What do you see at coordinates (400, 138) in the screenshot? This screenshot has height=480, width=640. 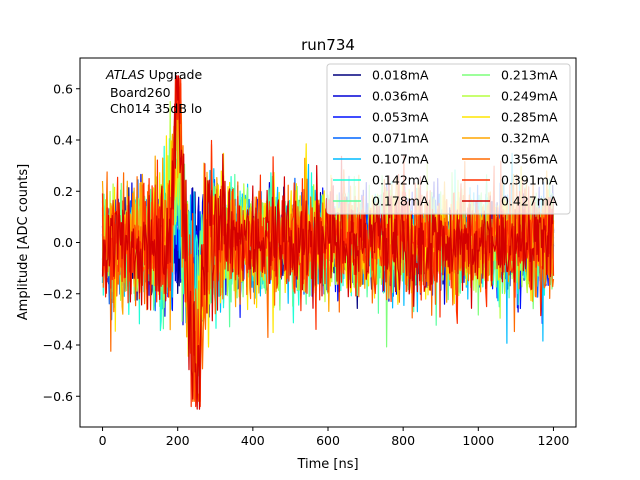 I see `legend-label: 0.071mA` at bounding box center [400, 138].